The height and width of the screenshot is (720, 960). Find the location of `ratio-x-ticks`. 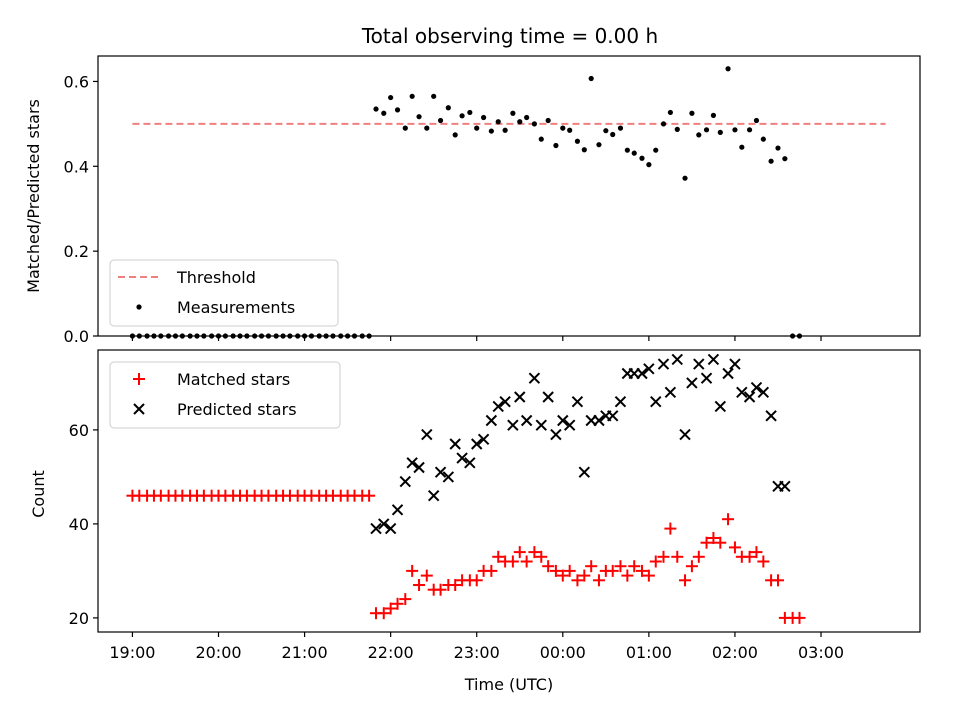

ratio-x-ticks is located at coordinates (476, 338).